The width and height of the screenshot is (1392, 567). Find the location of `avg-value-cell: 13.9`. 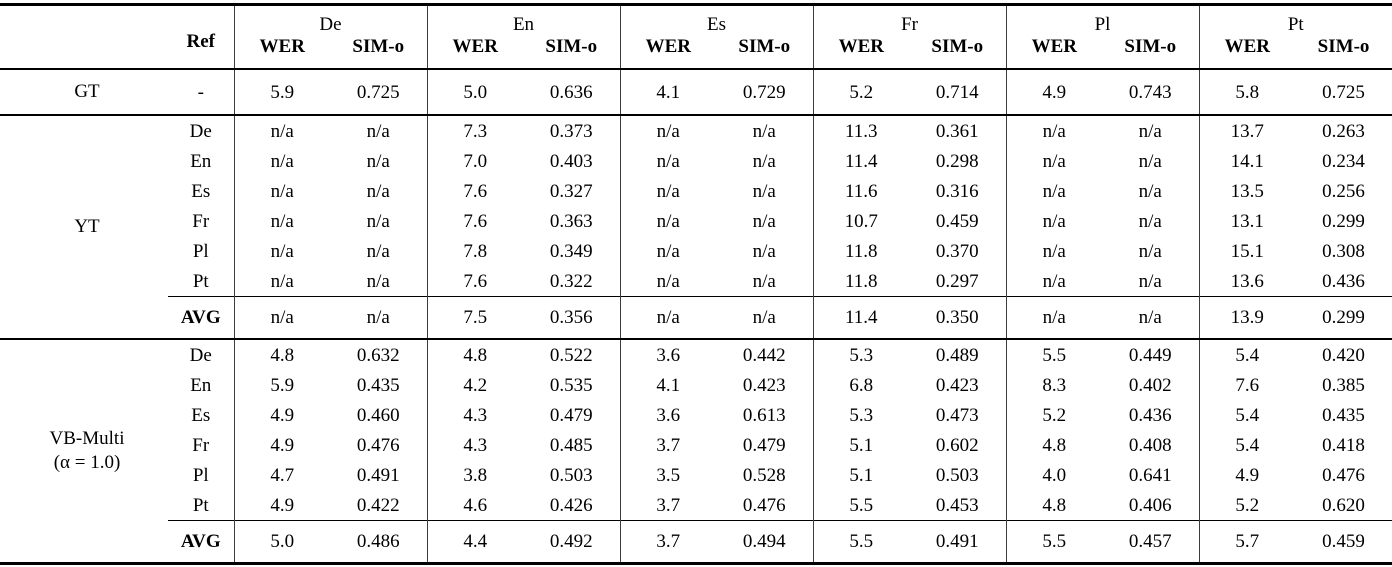

avg-value-cell: 13.9 is located at coordinates (1247, 317).